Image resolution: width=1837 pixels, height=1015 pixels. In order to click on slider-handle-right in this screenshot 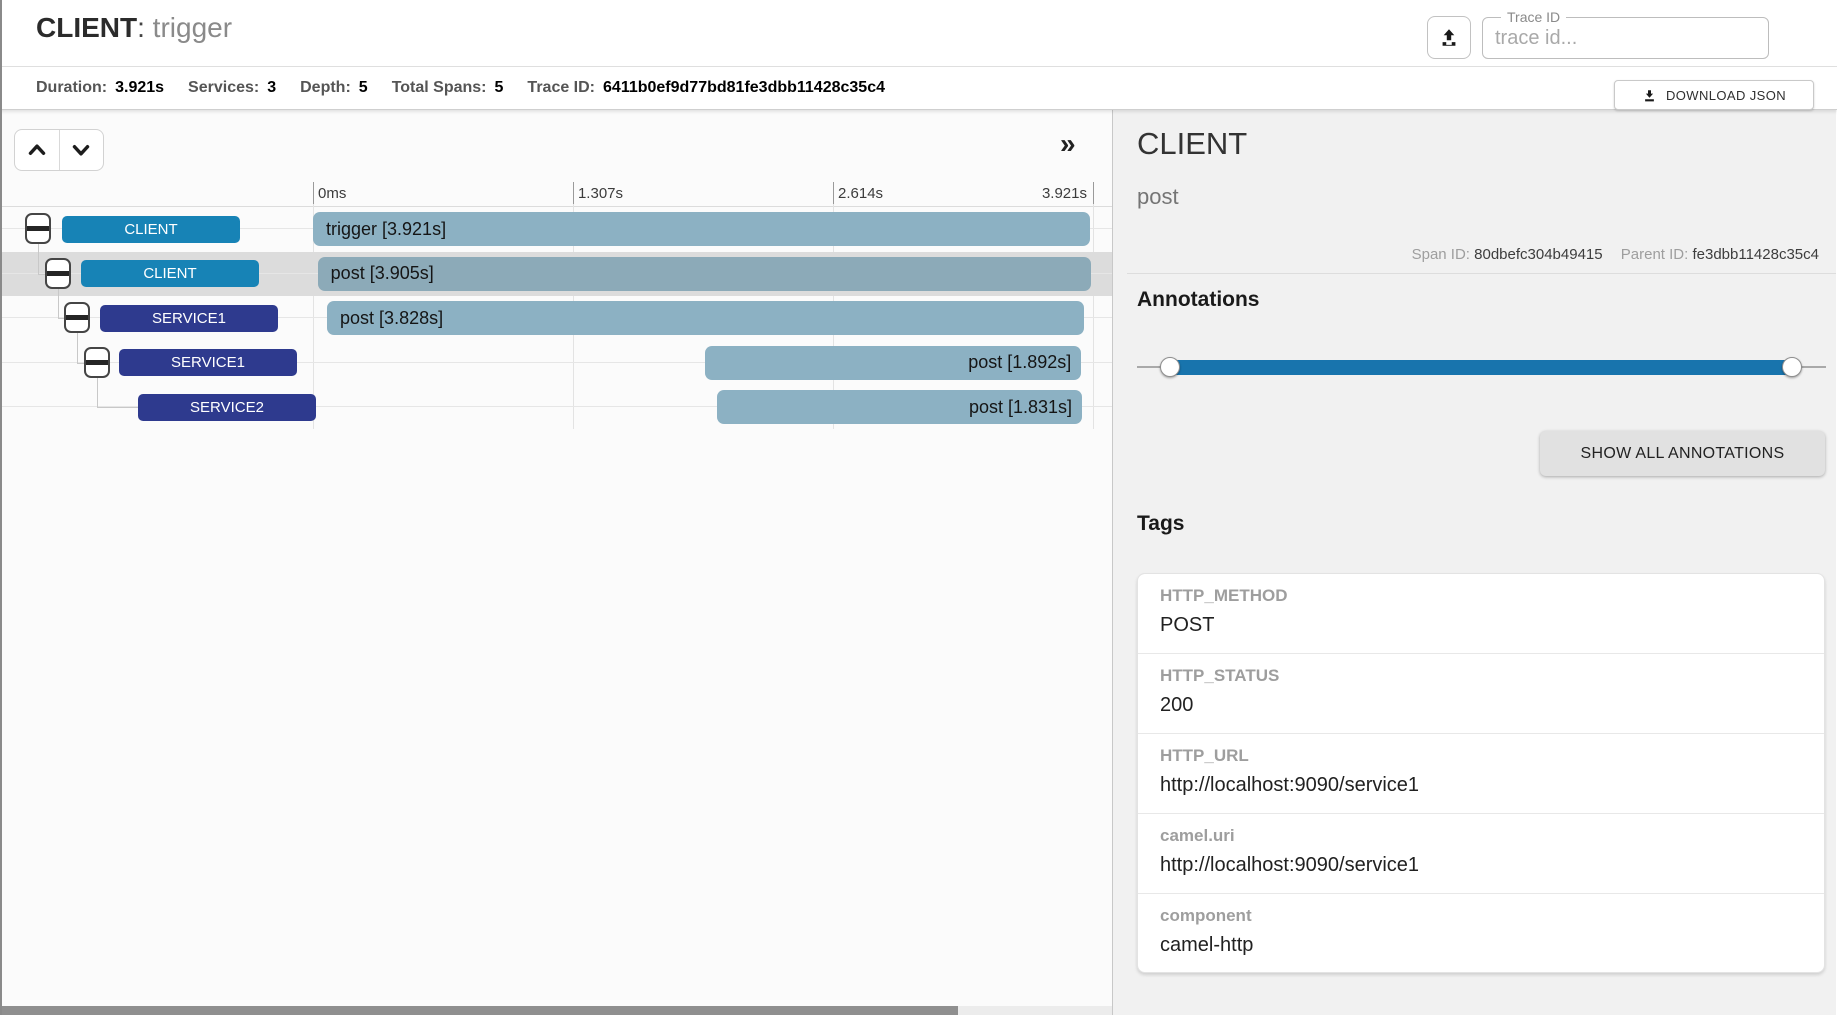, I will do `click(1792, 367)`.